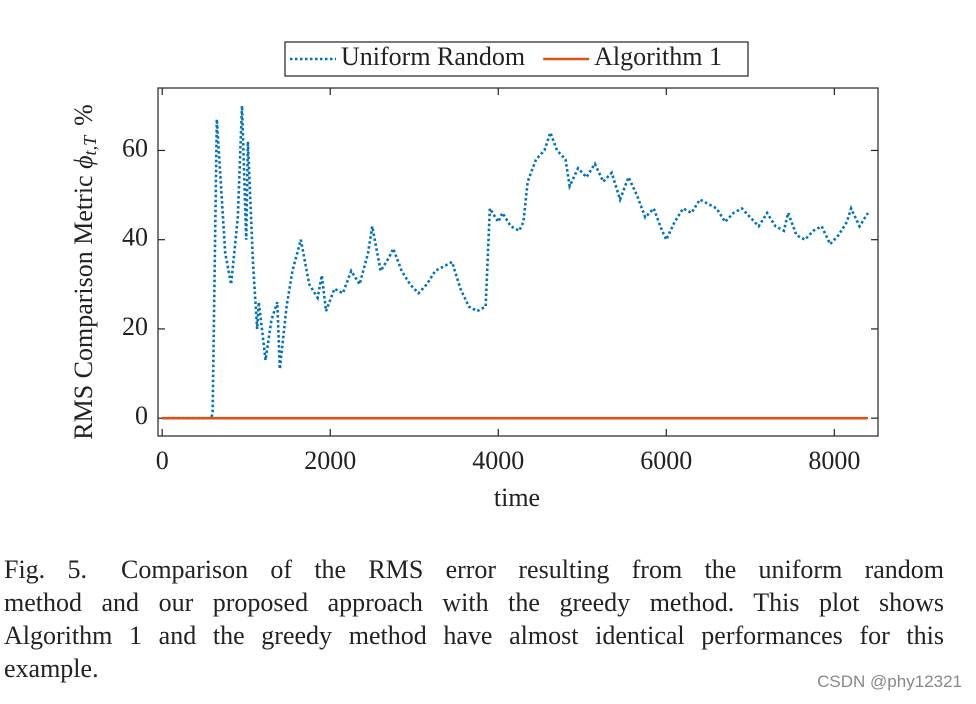 This screenshot has height=704, width=976. Describe the element at coordinates (83, 115) in the screenshot. I see `y-label-unit: %` at that location.